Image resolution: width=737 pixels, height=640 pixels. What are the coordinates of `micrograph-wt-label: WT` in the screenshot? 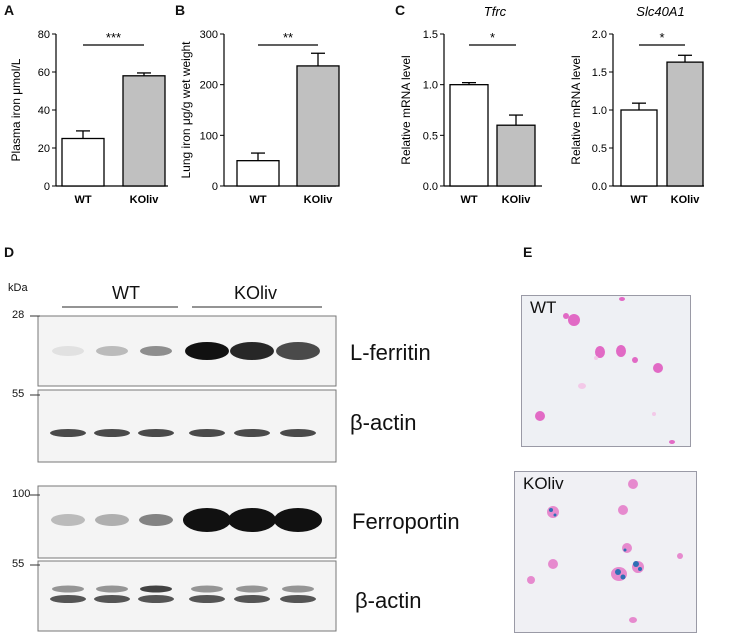 It's located at (543, 307).